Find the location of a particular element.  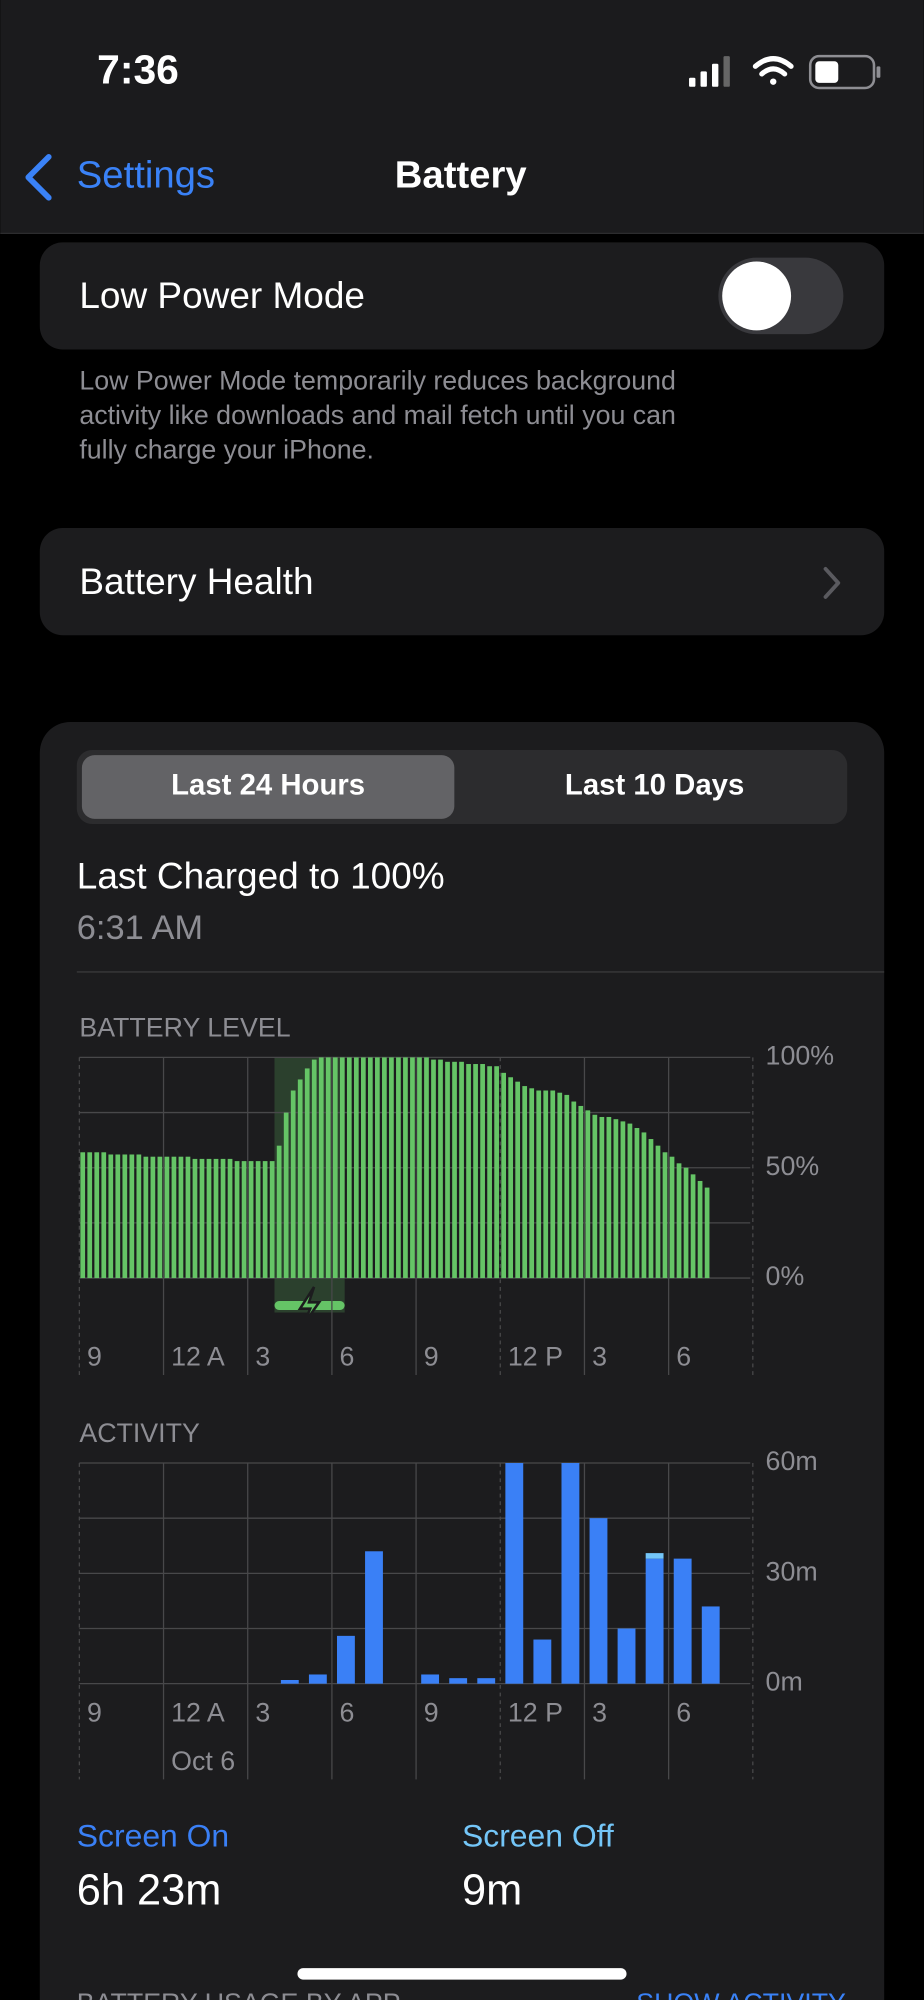

segment-option: Last 10 Days is located at coordinates (654, 785).